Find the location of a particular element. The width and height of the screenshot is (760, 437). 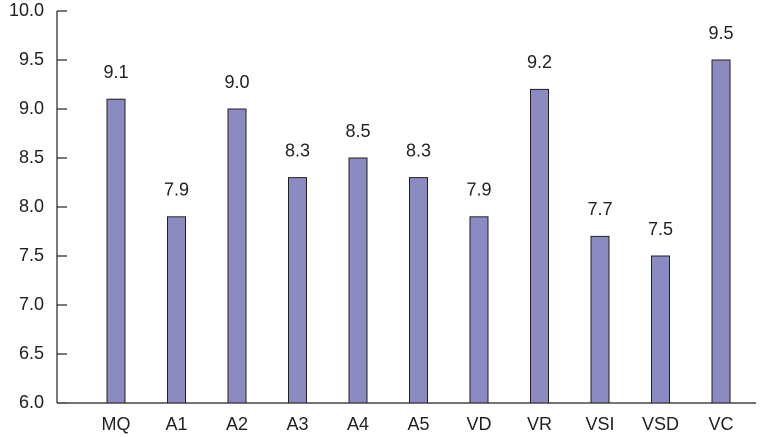

y-tick-label: 10.0 is located at coordinates (26, 10).